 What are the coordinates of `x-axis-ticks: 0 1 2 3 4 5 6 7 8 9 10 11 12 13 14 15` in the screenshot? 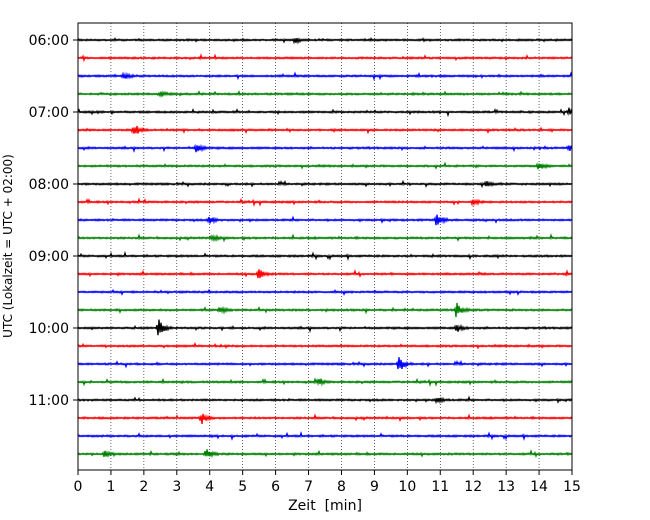 It's located at (327, 482).